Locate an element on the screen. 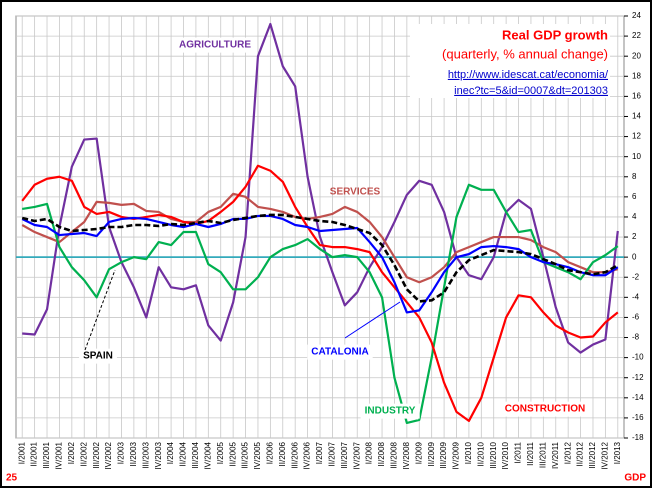 The image size is (652, 488). x-tick-label: III/2009 is located at coordinates (443, 454).